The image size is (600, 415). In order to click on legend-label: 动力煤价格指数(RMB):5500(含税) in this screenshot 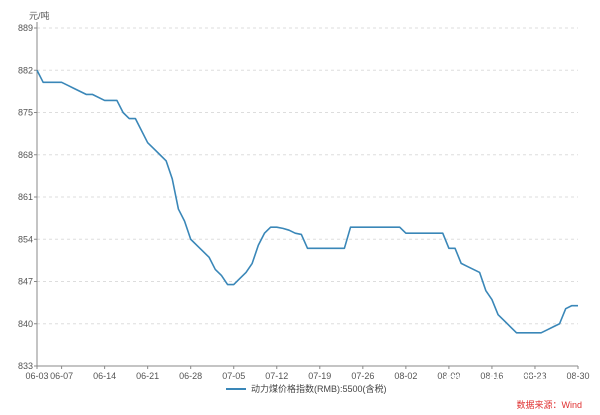, I will do `click(319, 388)`.